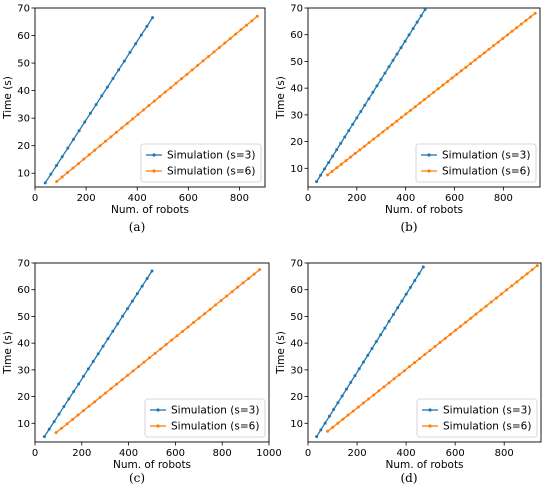  I want to click on legend-label: Simulation (s=3), so click(487, 411).